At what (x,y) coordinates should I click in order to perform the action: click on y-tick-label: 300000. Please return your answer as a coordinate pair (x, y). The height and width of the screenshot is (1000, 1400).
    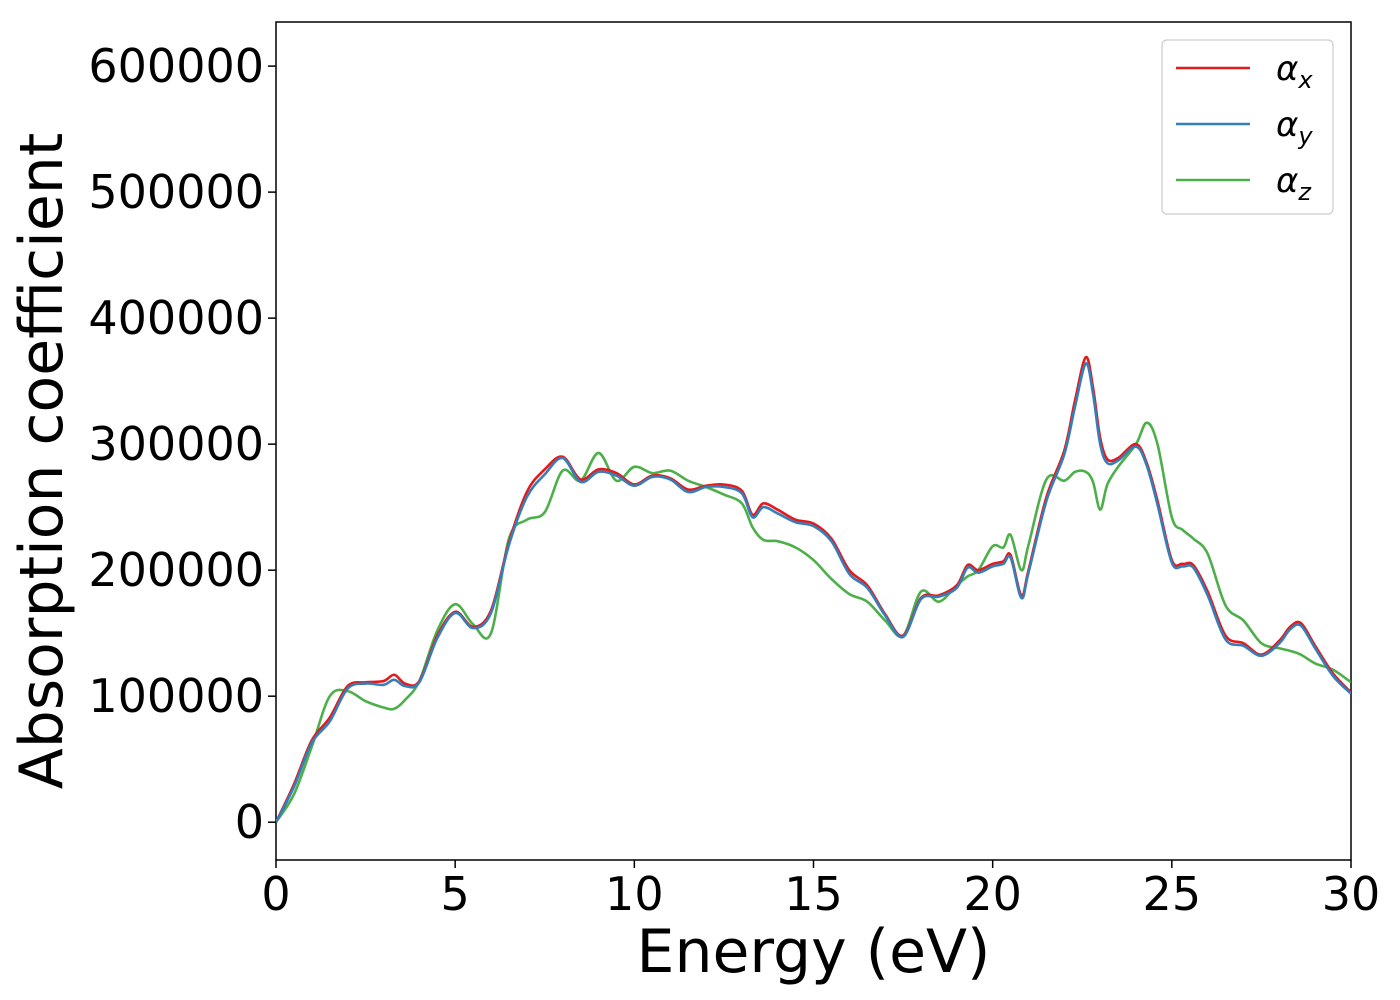
    Looking at the image, I should click on (176, 444).